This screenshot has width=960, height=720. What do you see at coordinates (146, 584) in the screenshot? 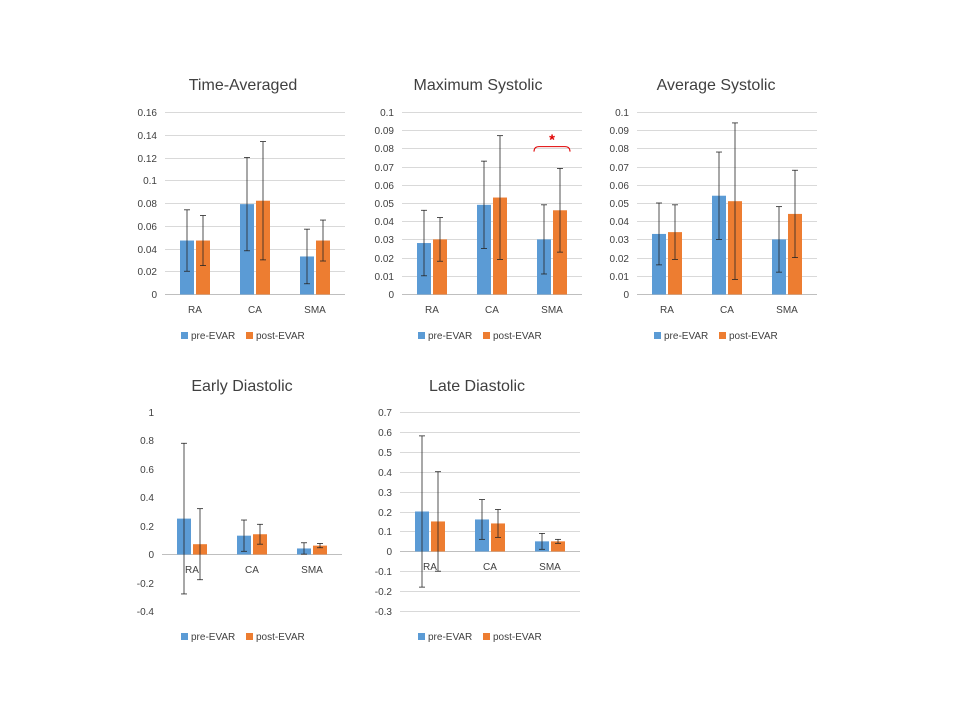
I see `y-tick-label: -0.2` at bounding box center [146, 584].